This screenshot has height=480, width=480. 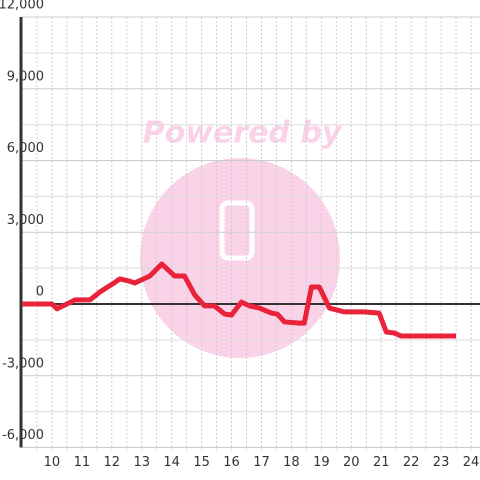 What do you see at coordinates (112, 462) in the screenshot?
I see `x-tick-label: 12` at bounding box center [112, 462].